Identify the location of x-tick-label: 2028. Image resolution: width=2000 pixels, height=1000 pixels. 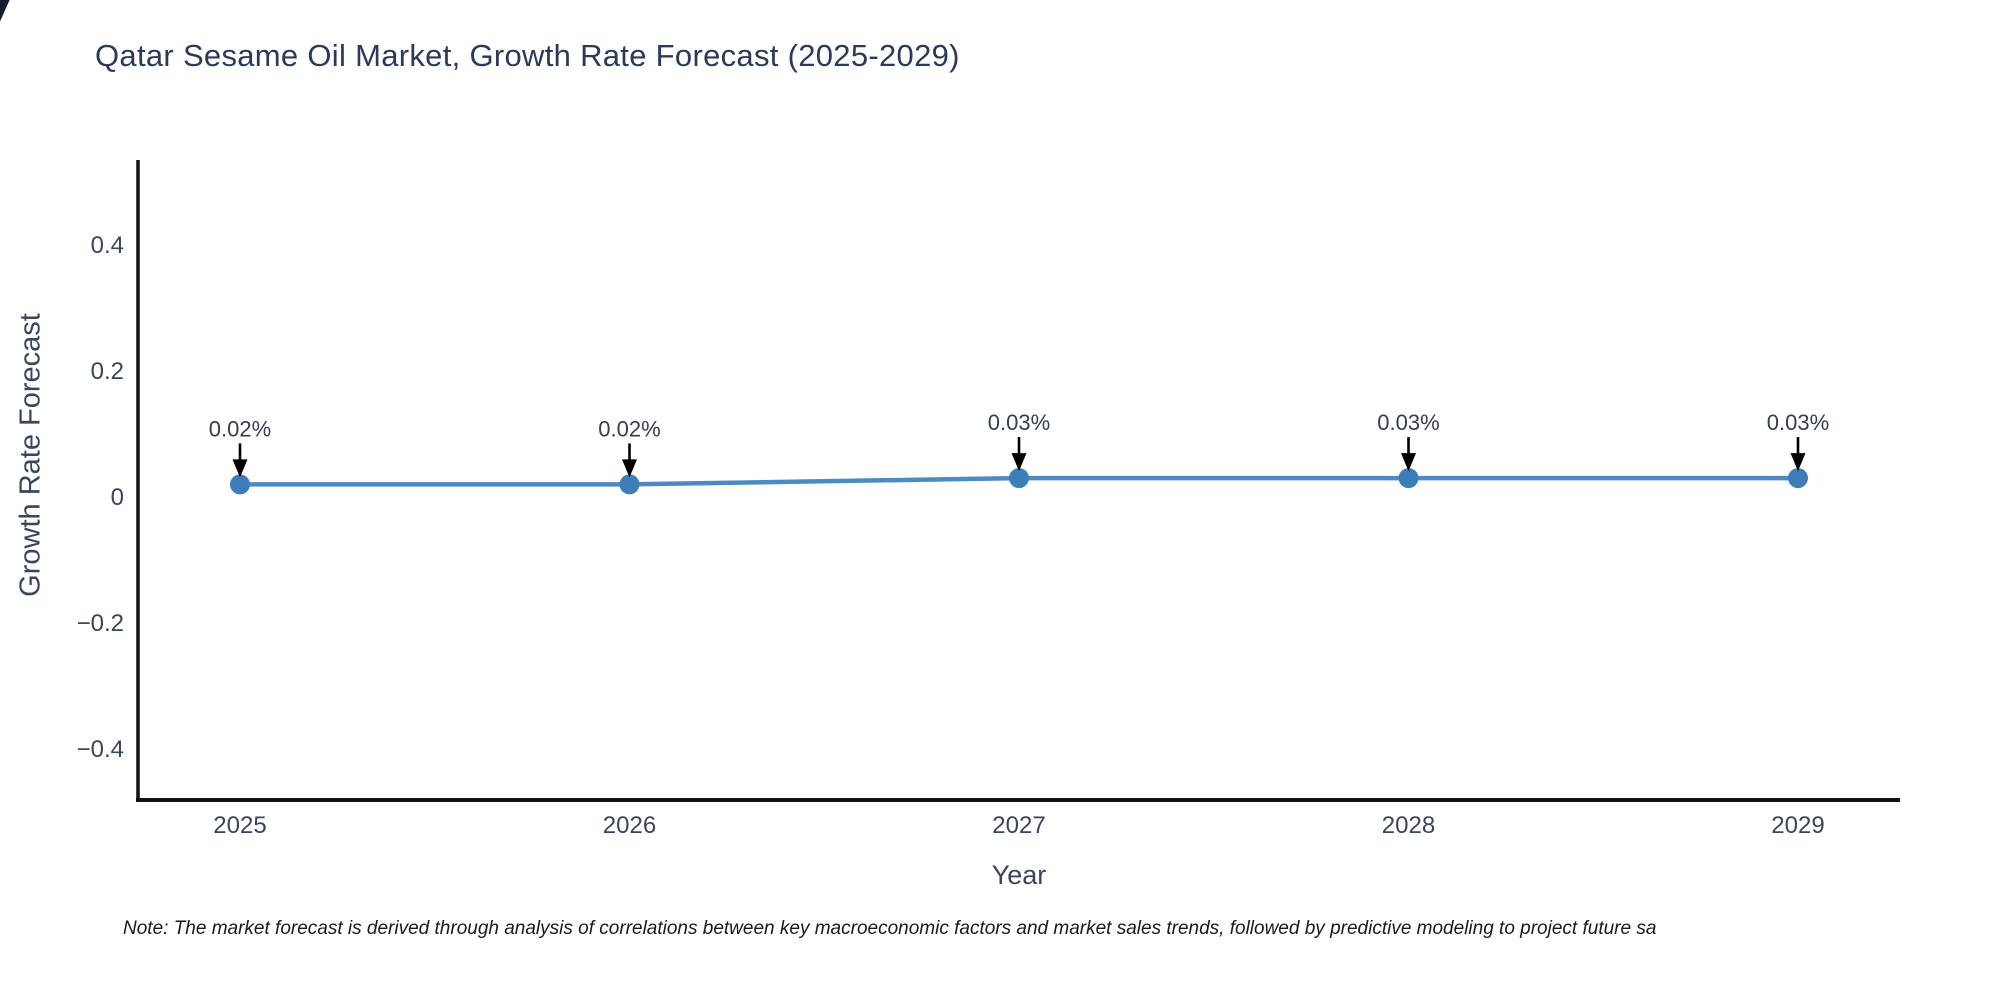
(1408, 825).